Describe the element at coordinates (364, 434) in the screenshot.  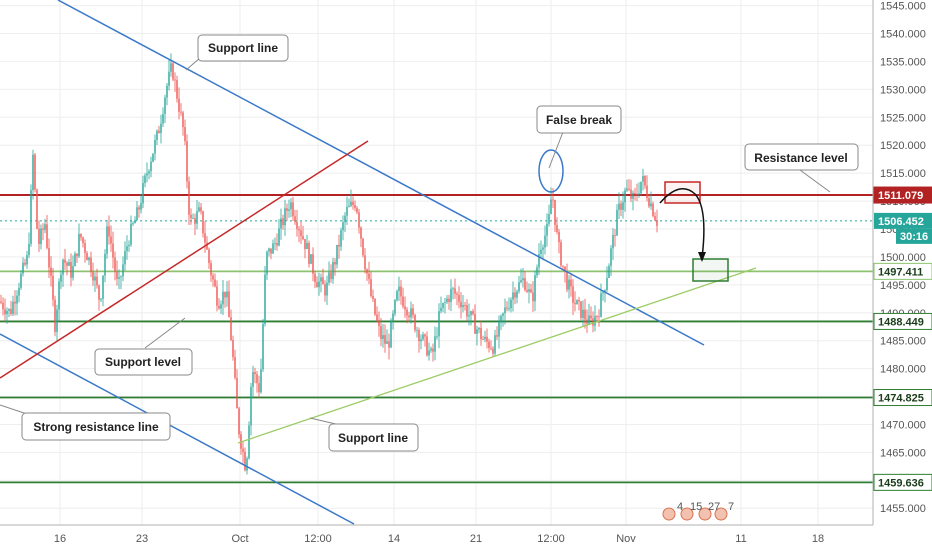
I see `callout-support-line-bottom: Support line` at that location.